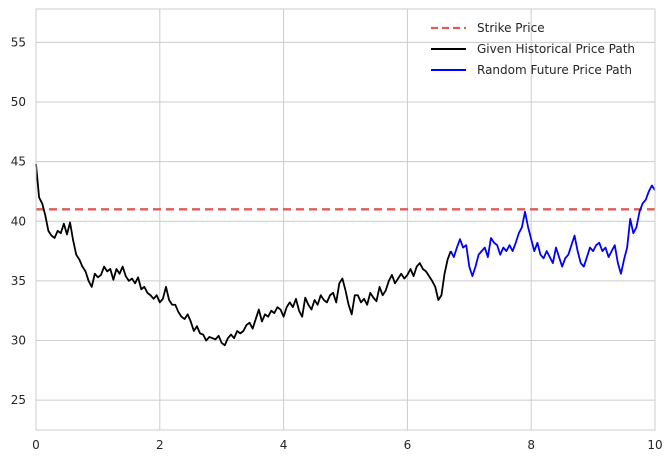 This screenshot has height=469, width=672. Describe the element at coordinates (284, 445) in the screenshot. I see `x-tick-label: 4` at that location.